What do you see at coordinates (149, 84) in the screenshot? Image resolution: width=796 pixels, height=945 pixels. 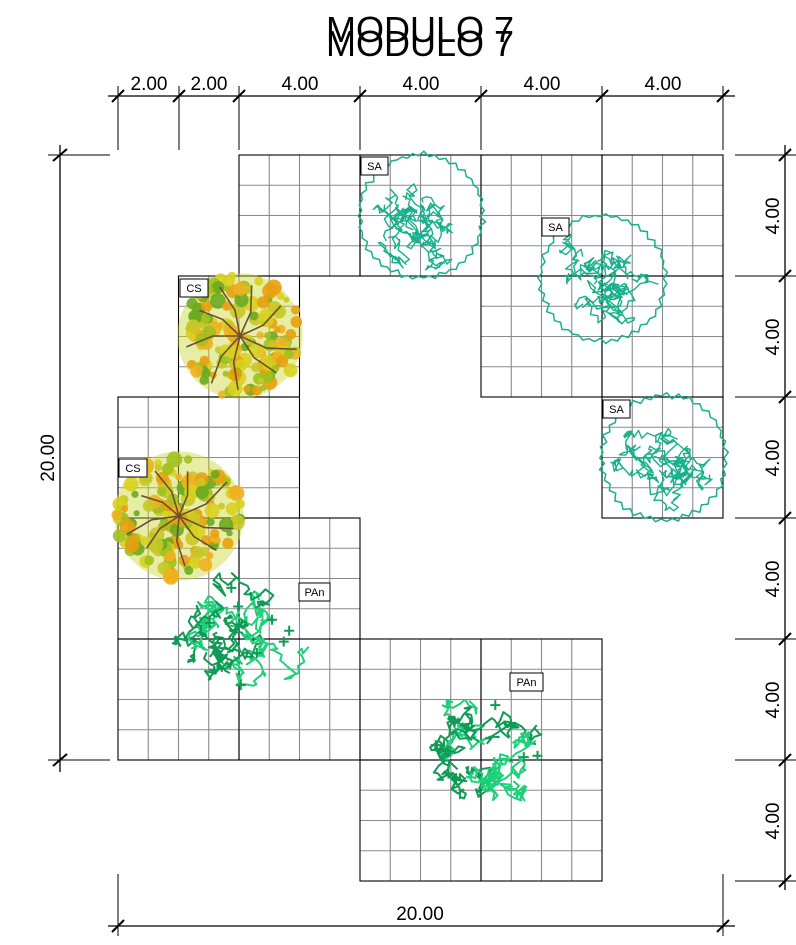 I see `top-dim-1: 2.00` at bounding box center [149, 84].